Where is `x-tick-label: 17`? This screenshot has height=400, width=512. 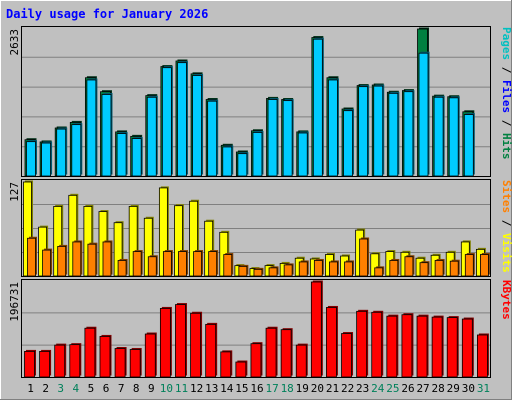 x-tick-label: 17 is located at coordinates (271, 388).